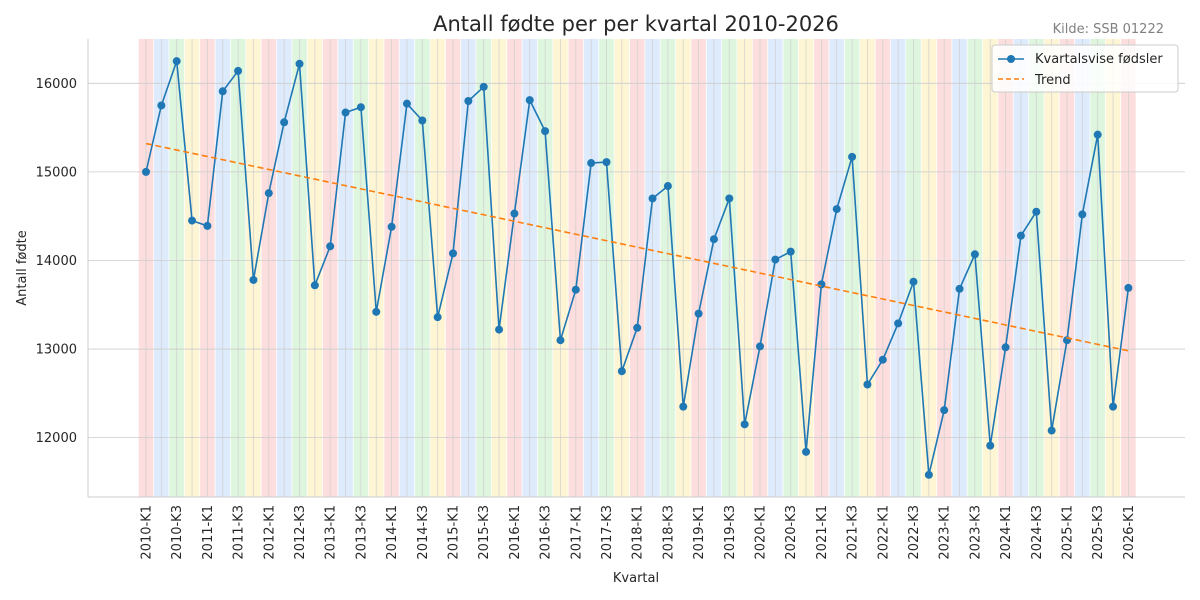 The height and width of the screenshot is (600, 1200). What do you see at coordinates (668, 532) in the screenshot?
I see `x-tick-label: 2018-K3` at bounding box center [668, 532].